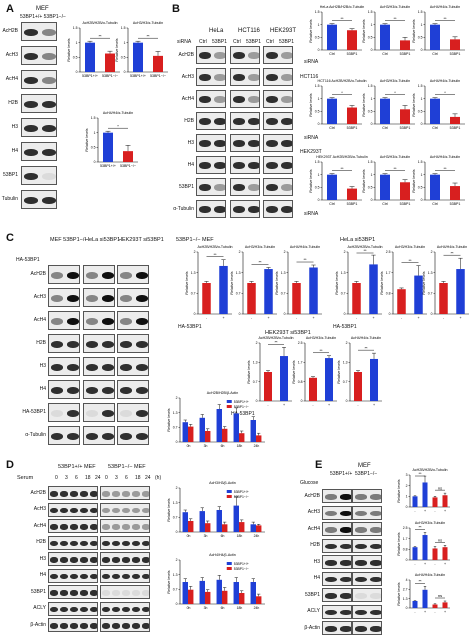 The height and width of the screenshot is (635, 474). What do you see at coordinates (229, 491) in the screenshot?
I see `legend-swatch` at bounding box center [229, 491].